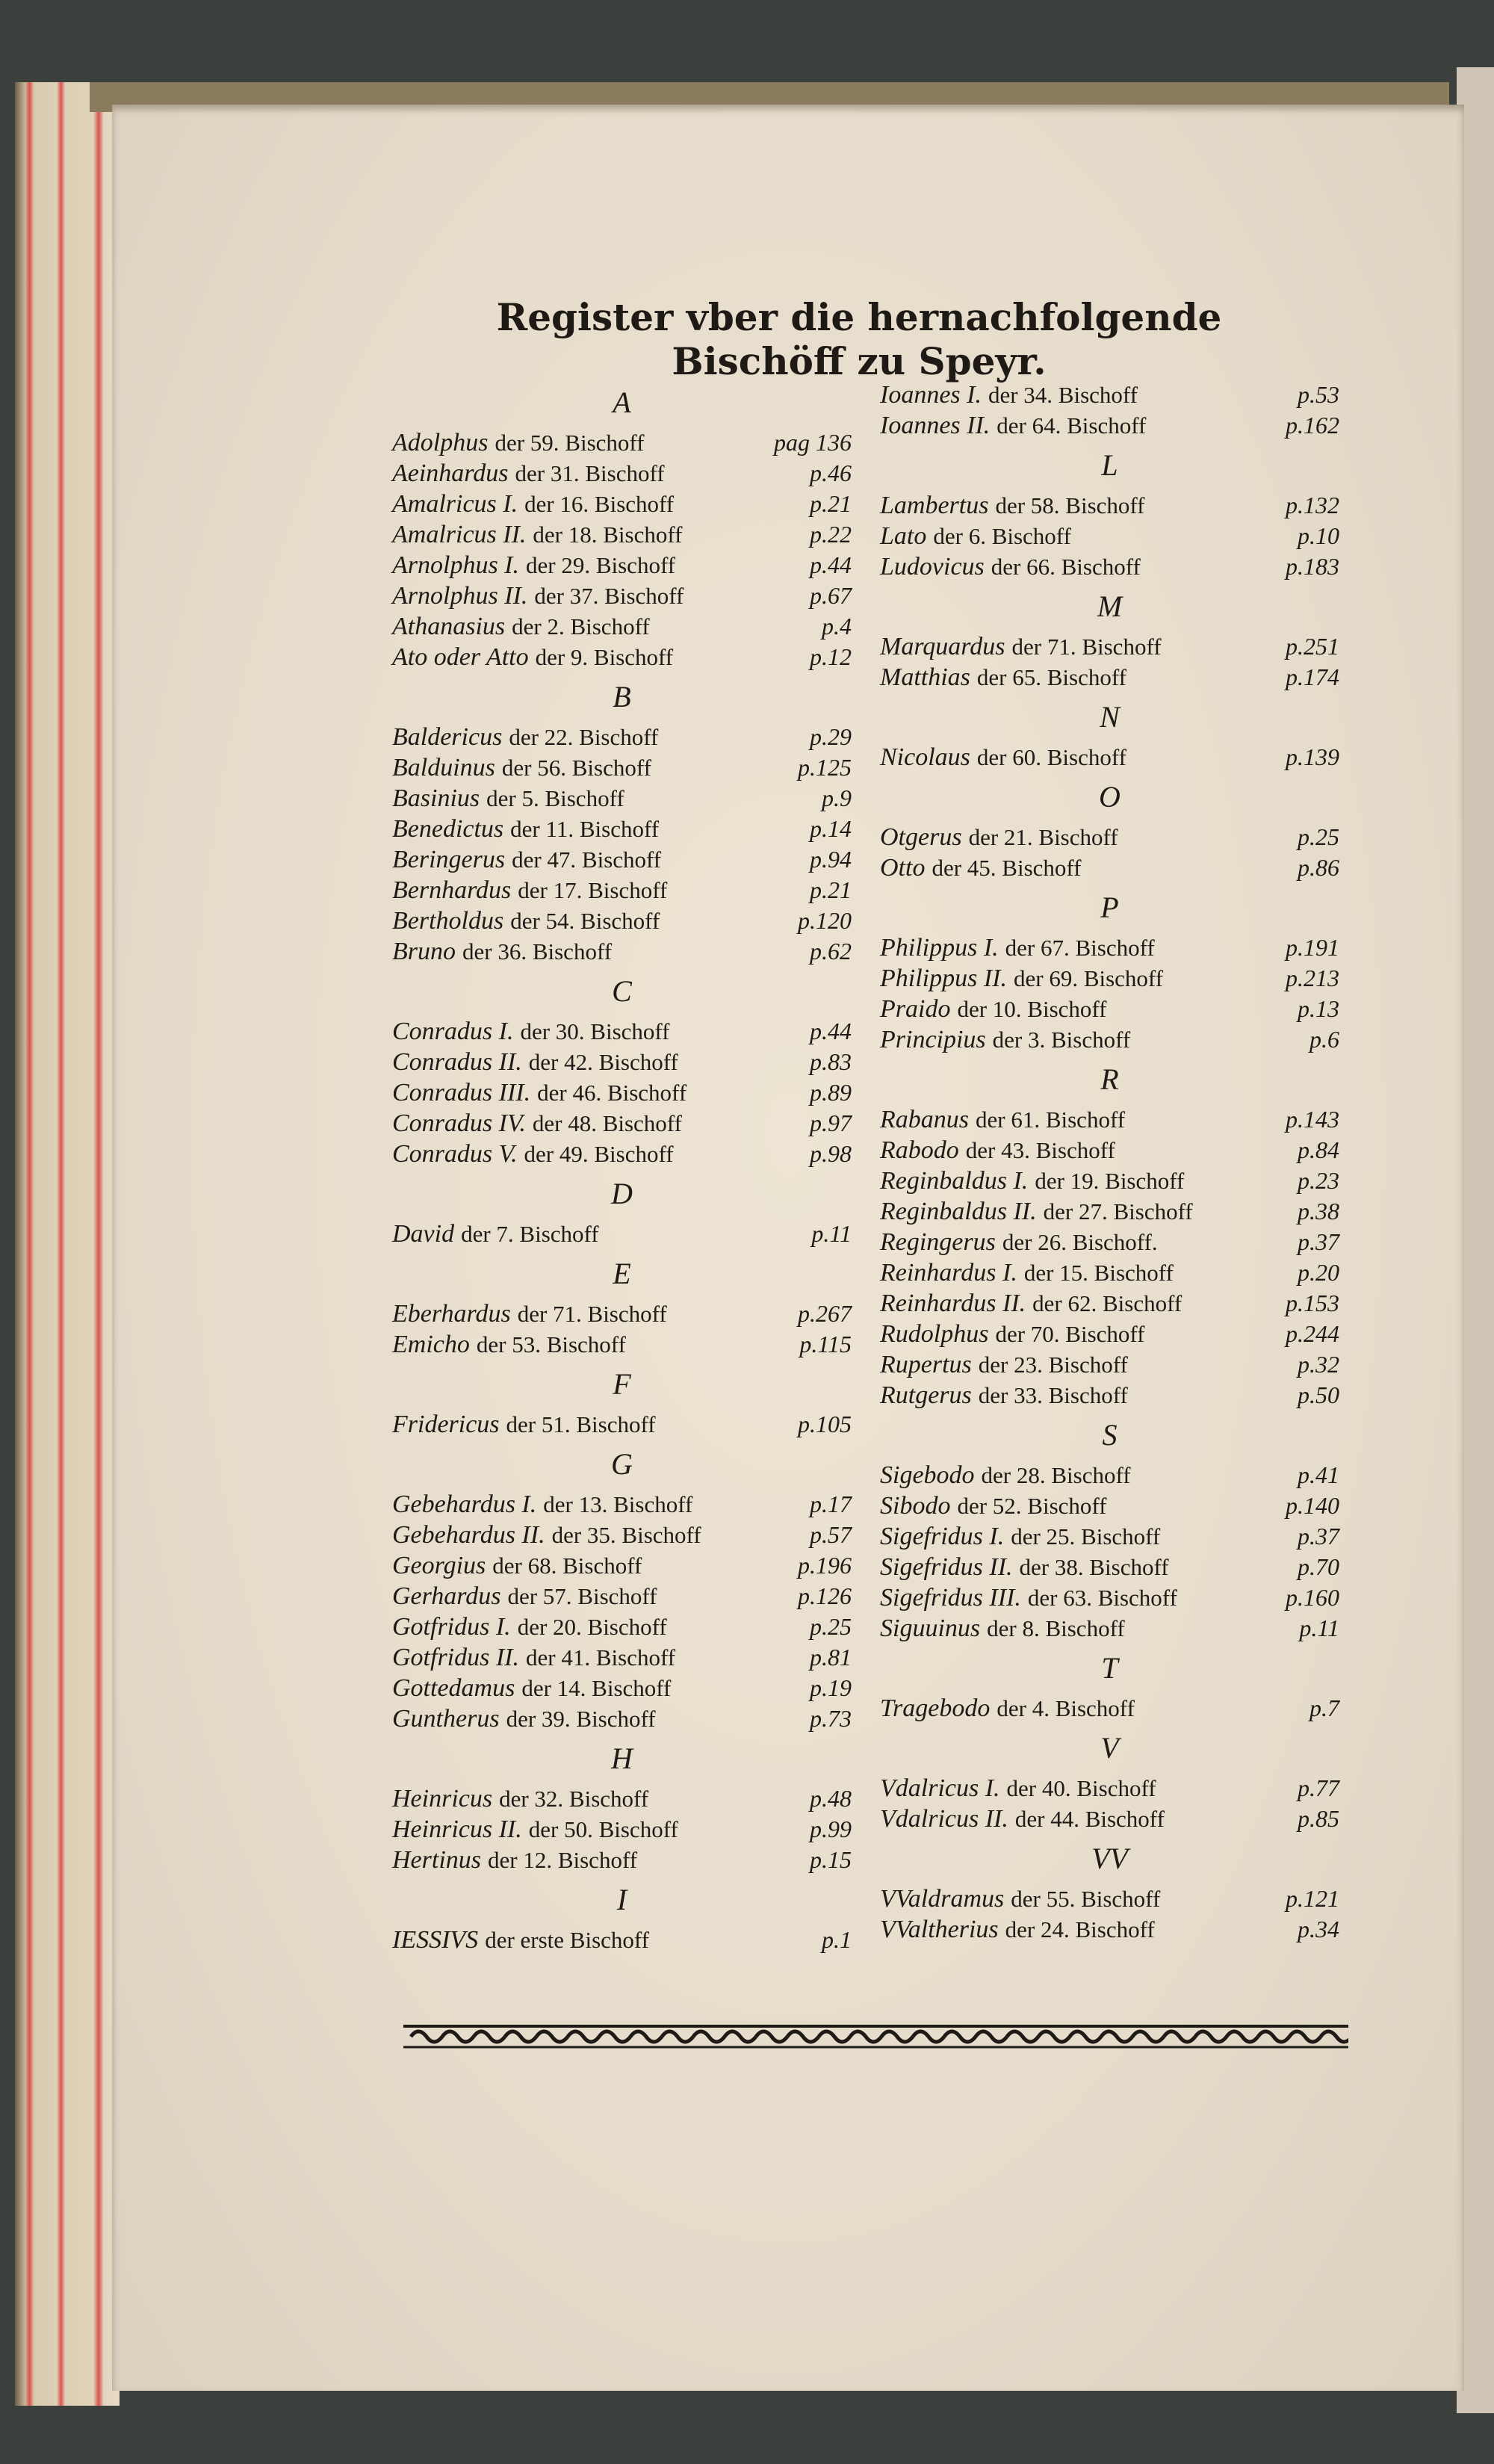 This screenshot has height=2464, width=1494. I want to click on letter-heading: VV, so click(1109, 1859).